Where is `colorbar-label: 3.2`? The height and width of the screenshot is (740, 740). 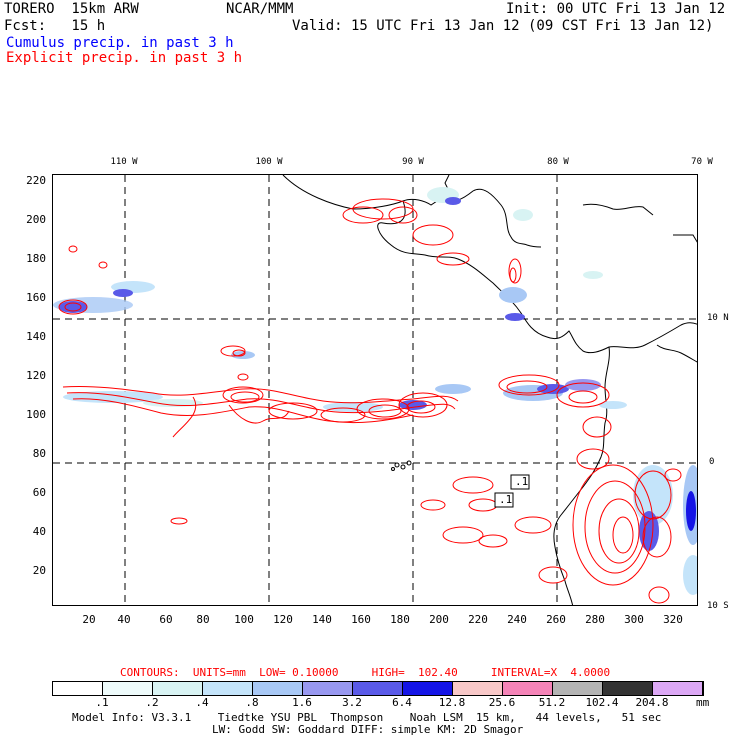
colorbar-label: 3.2 is located at coordinates (352, 702).